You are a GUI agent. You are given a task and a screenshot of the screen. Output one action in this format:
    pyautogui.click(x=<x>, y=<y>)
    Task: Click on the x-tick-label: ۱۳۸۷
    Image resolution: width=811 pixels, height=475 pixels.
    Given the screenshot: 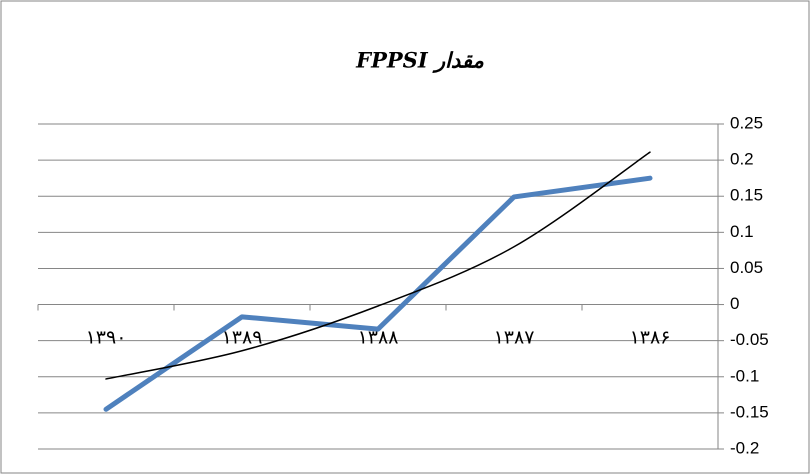 What is the action you would take?
    pyautogui.click(x=514, y=338)
    